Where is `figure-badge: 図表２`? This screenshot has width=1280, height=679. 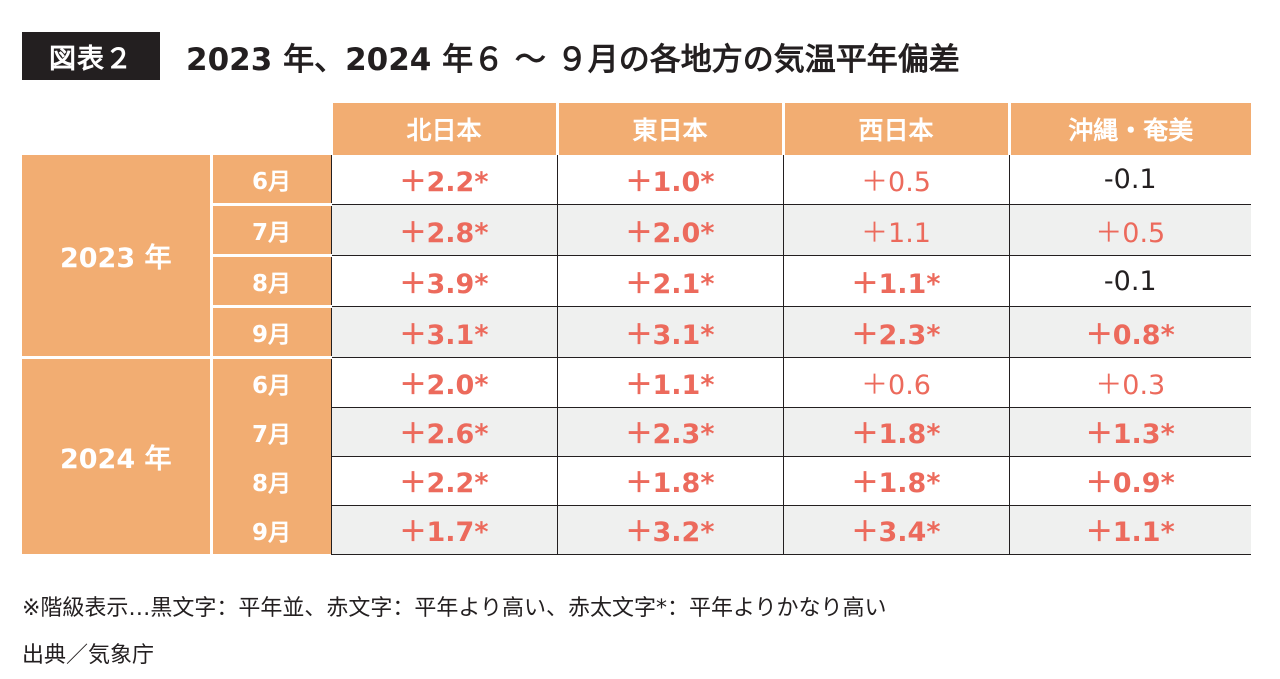
figure-badge: 図表２ is located at coordinates (91, 56).